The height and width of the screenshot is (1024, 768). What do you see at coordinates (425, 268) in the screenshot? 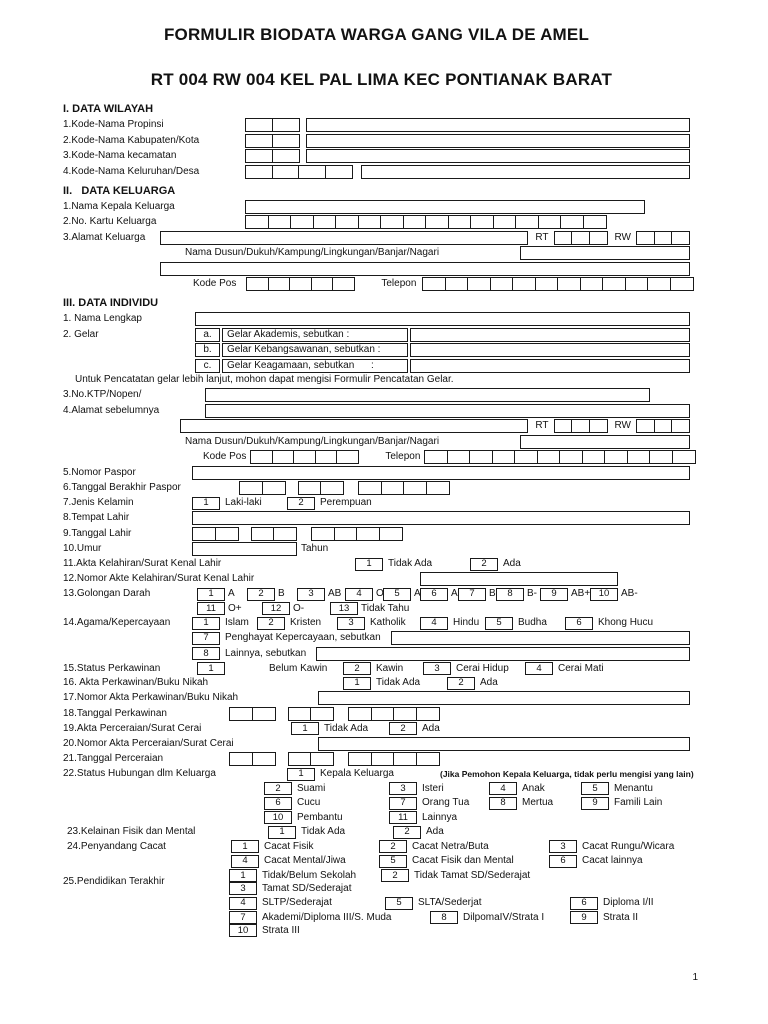
I see `alamat-keluarga-line2-input` at bounding box center [425, 268].